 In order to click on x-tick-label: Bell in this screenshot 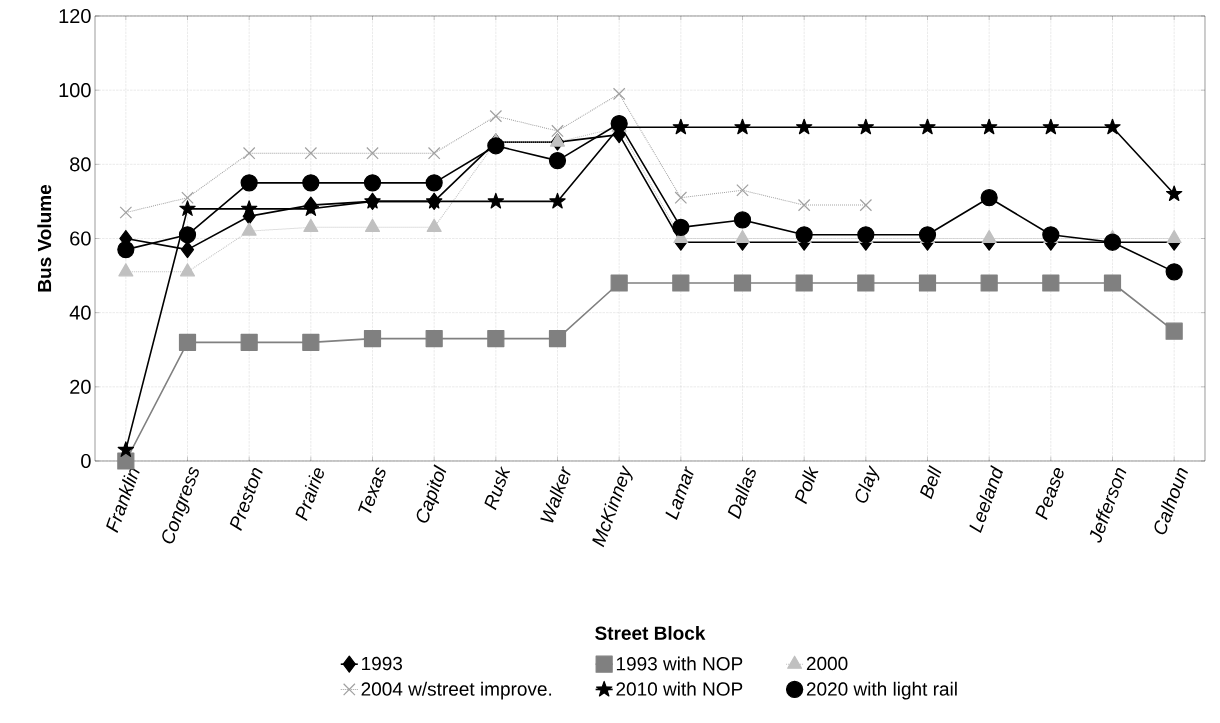, I will do `click(931, 482)`.